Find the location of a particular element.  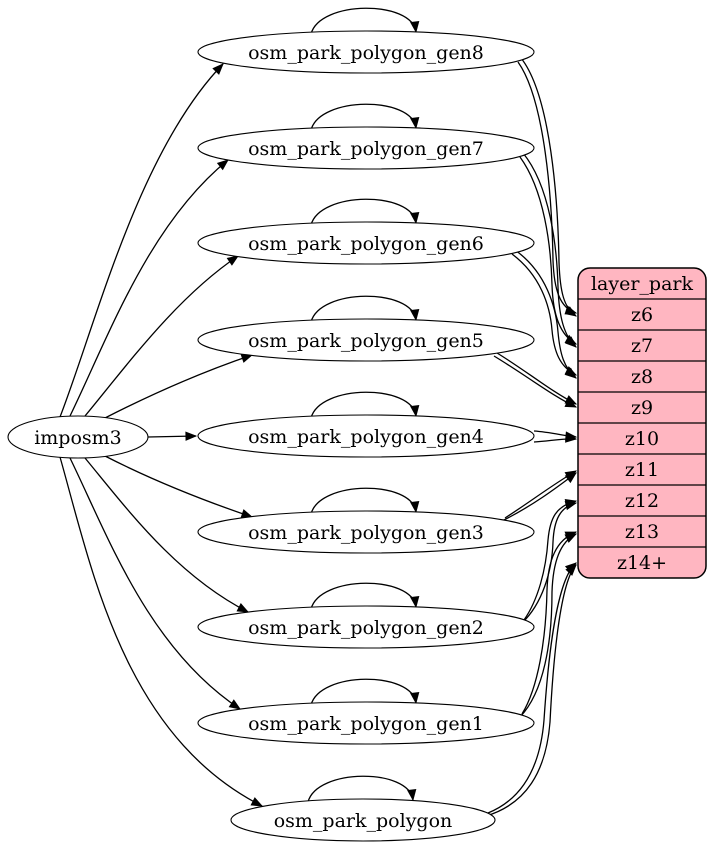

edge-gen7-z7-a is located at coordinates (548, 250).